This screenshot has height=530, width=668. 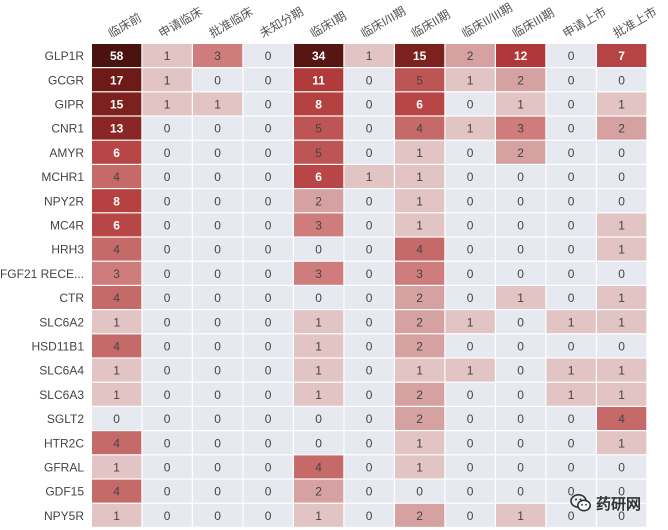 What do you see at coordinates (70, 105) in the screenshot?
I see `row-label: GIPR` at bounding box center [70, 105].